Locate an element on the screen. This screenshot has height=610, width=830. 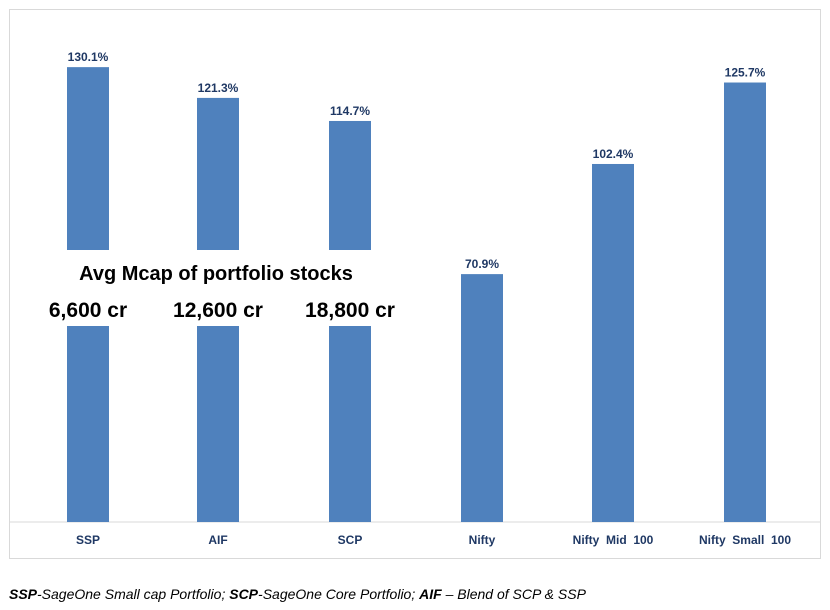
mcap-value-0: 6,600 cr is located at coordinates (88, 310).